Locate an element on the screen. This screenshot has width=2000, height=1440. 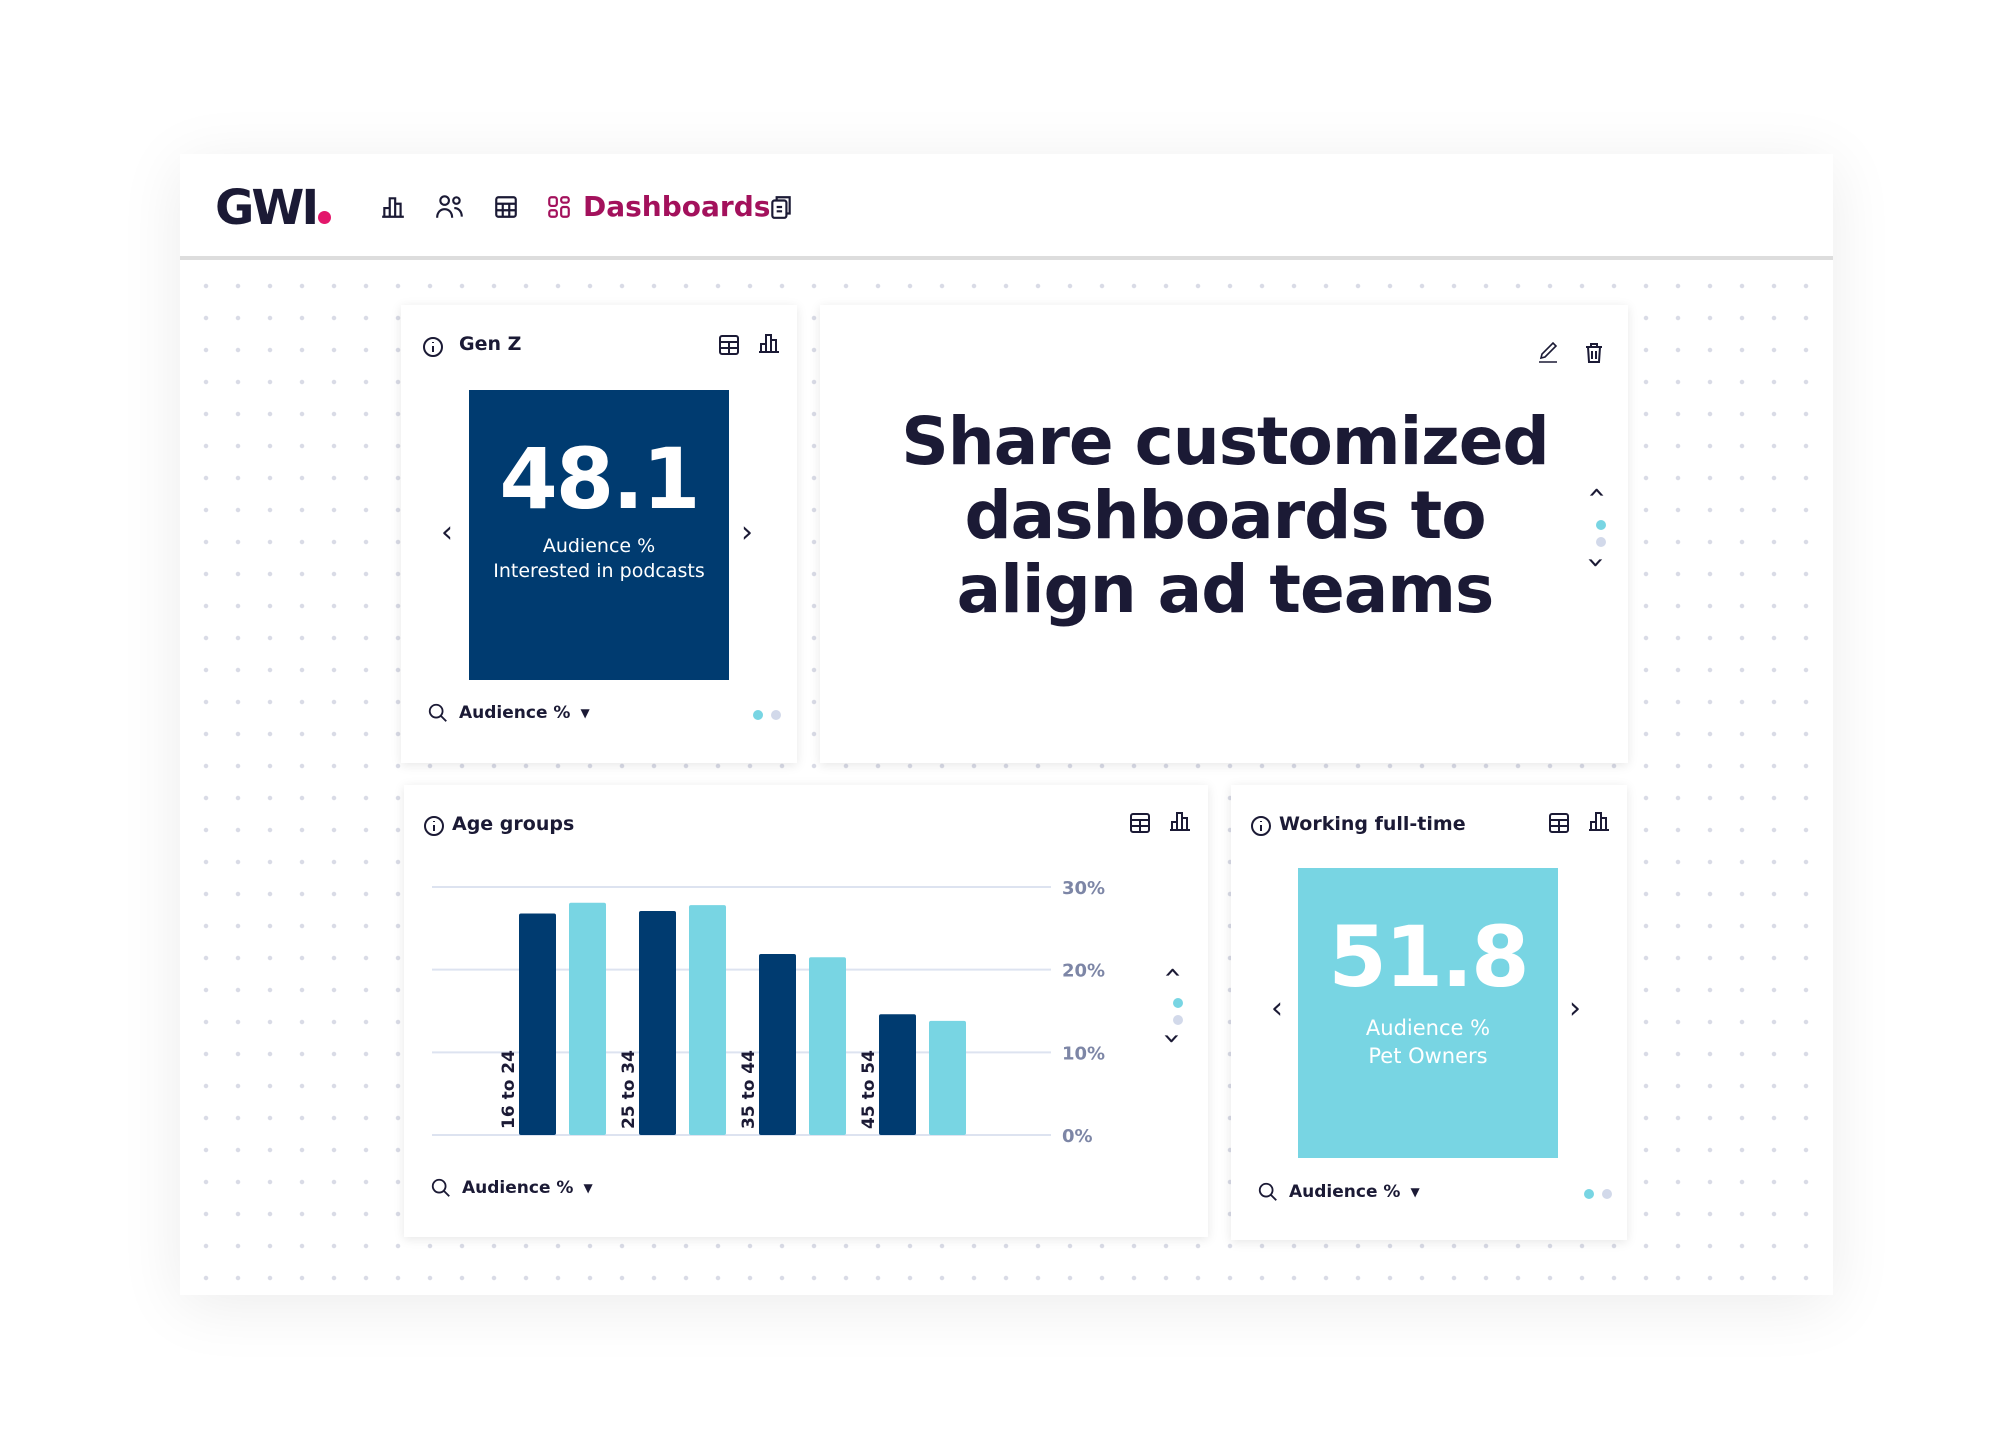
bar-chart-icon is located at coordinates (393, 207).